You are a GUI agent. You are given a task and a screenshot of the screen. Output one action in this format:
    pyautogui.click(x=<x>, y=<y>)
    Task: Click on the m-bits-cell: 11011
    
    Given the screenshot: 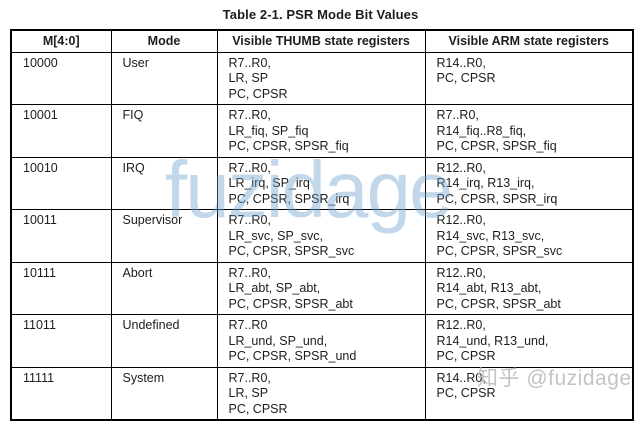 What is the action you would take?
    pyautogui.click(x=61, y=341)
    